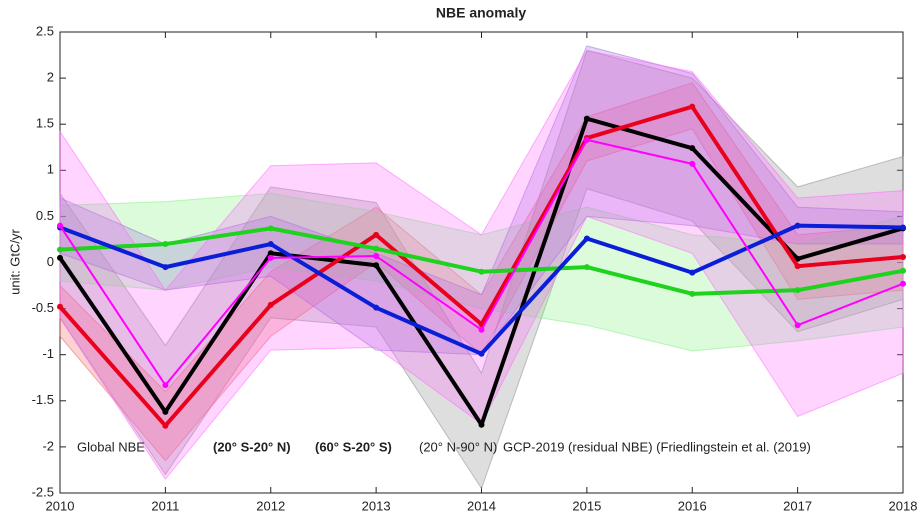 This screenshot has width=921, height=516. Describe the element at coordinates (14, 261) in the screenshot. I see `y-axis-label: unit: GtC/yr` at that location.